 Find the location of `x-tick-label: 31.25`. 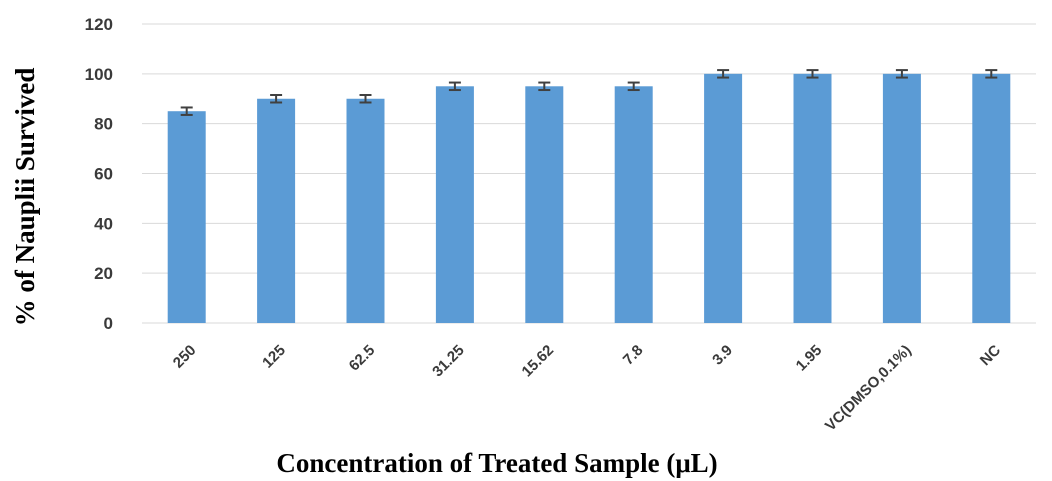

x-tick-label: 31.25 is located at coordinates (448, 361).